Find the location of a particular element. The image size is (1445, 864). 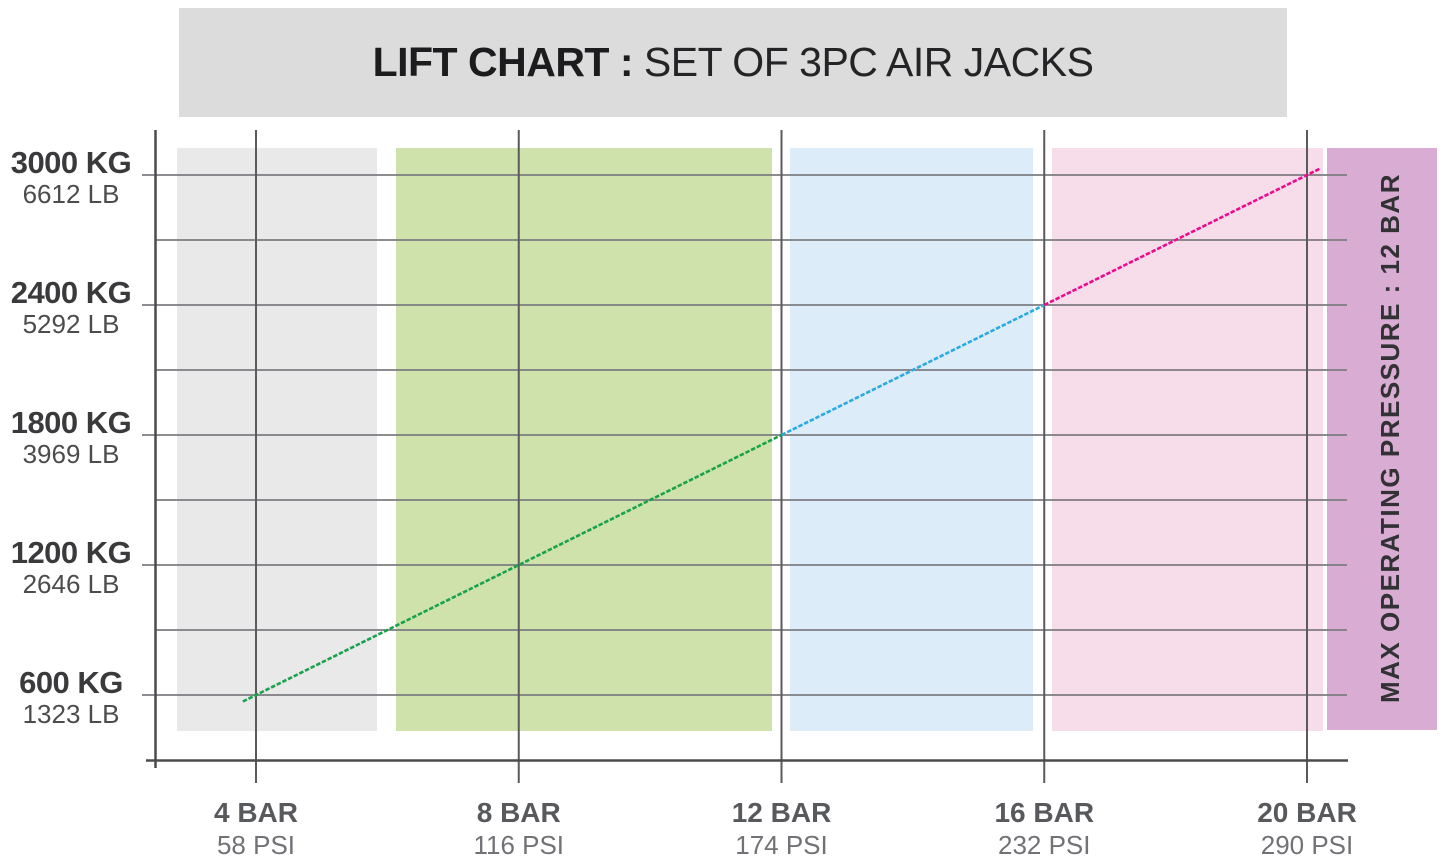

x-axis-label-12bar: 12 BAR 174 PSI is located at coordinates (782, 828).